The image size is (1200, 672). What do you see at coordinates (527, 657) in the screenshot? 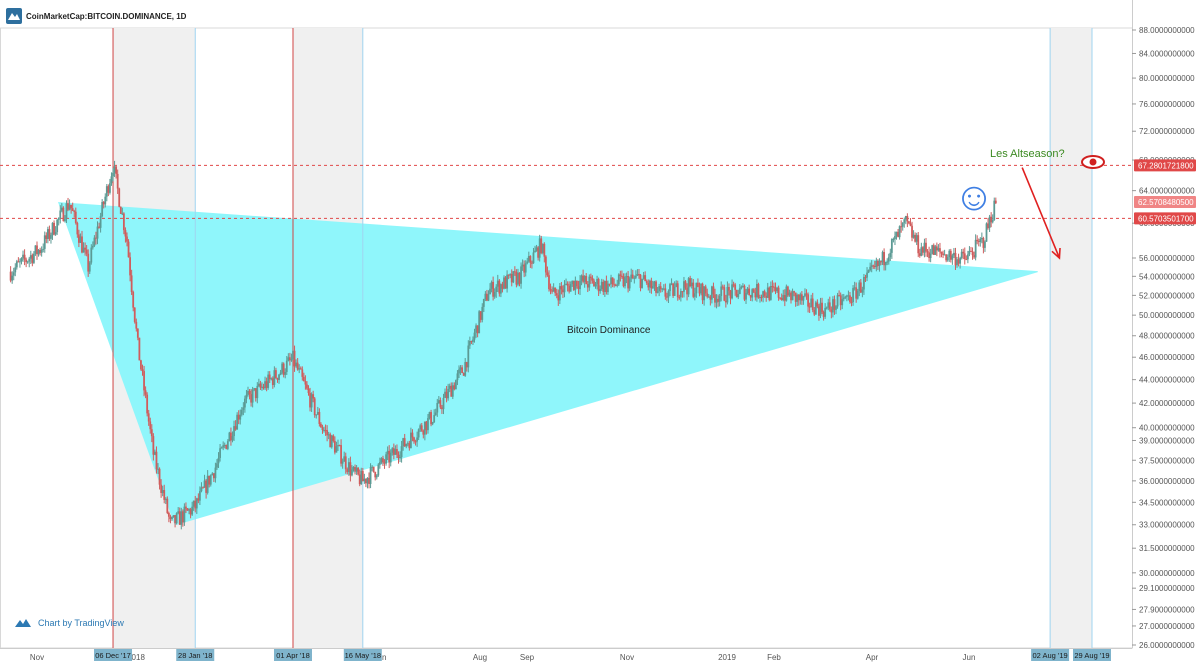
I see `x-tick-label-4: Sep` at bounding box center [527, 657].